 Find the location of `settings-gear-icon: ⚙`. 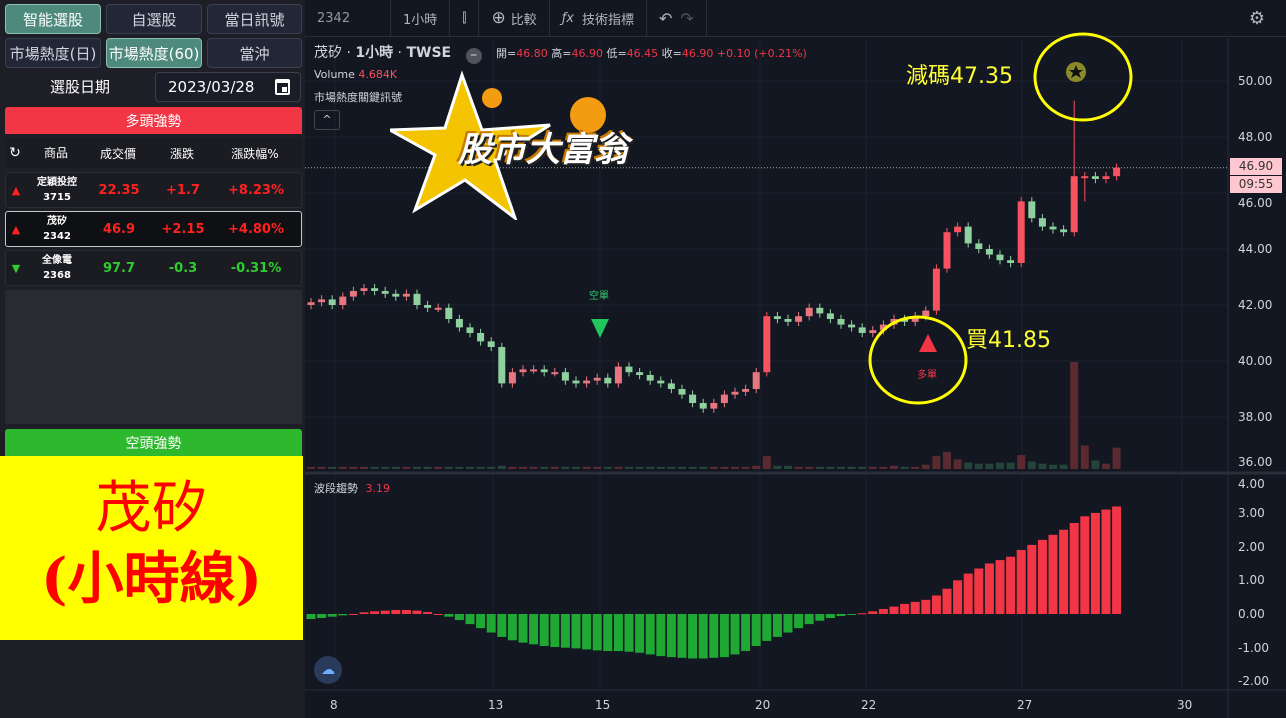

settings-gear-icon: ⚙ is located at coordinates (1257, 18).